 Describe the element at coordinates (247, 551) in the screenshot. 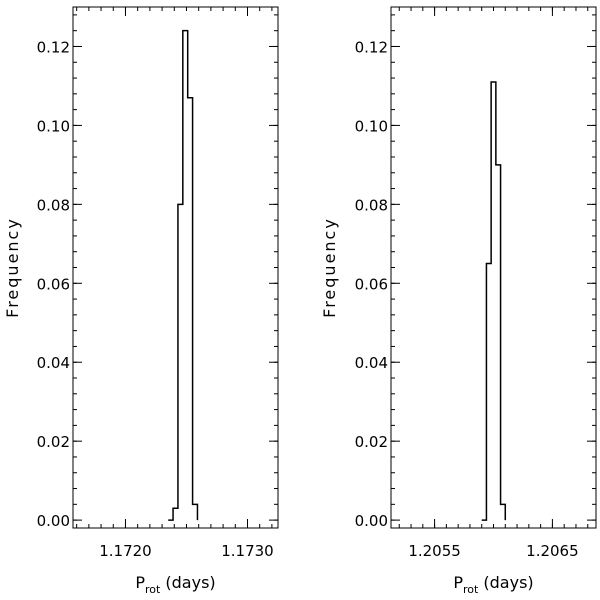

I see `x-tick-label: 1.1730` at that location.